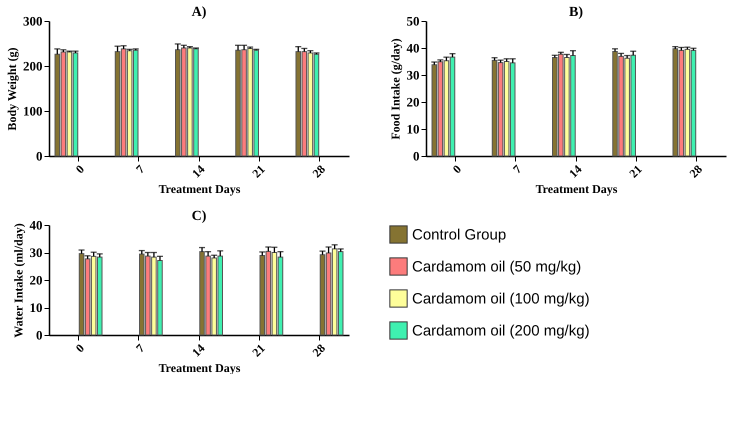  What do you see at coordinates (19, 280) in the screenshot?
I see `y-axis-title: Water Intake (ml/day)` at bounding box center [19, 280].